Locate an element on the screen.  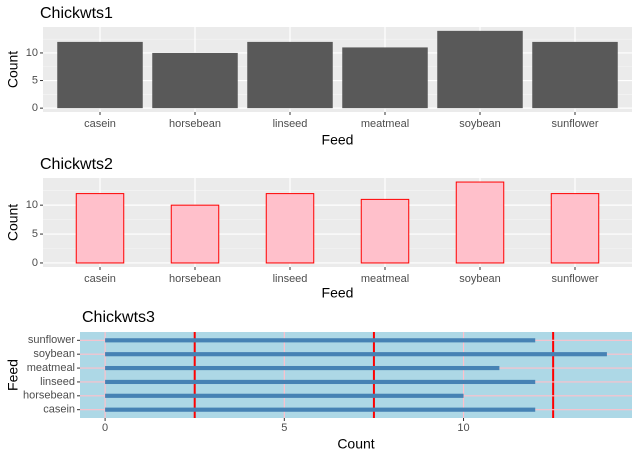
chart-title: Chickwts1 is located at coordinates (76, 13).